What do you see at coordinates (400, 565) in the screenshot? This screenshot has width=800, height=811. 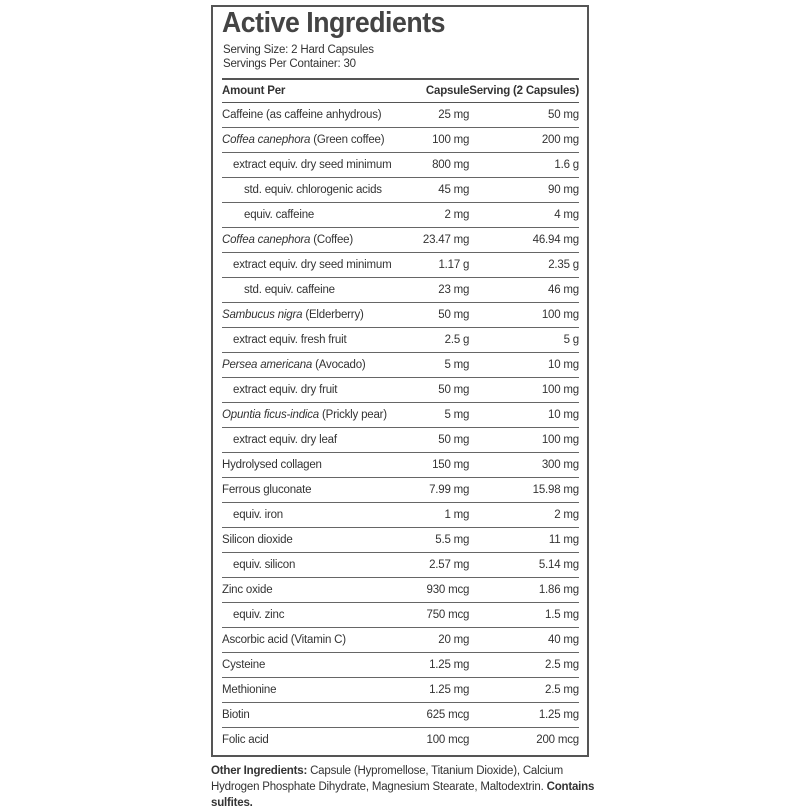 I see `ingredient-row: equiv. silicon 2.57 mg 5.14 mg` at bounding box center [400, 565].